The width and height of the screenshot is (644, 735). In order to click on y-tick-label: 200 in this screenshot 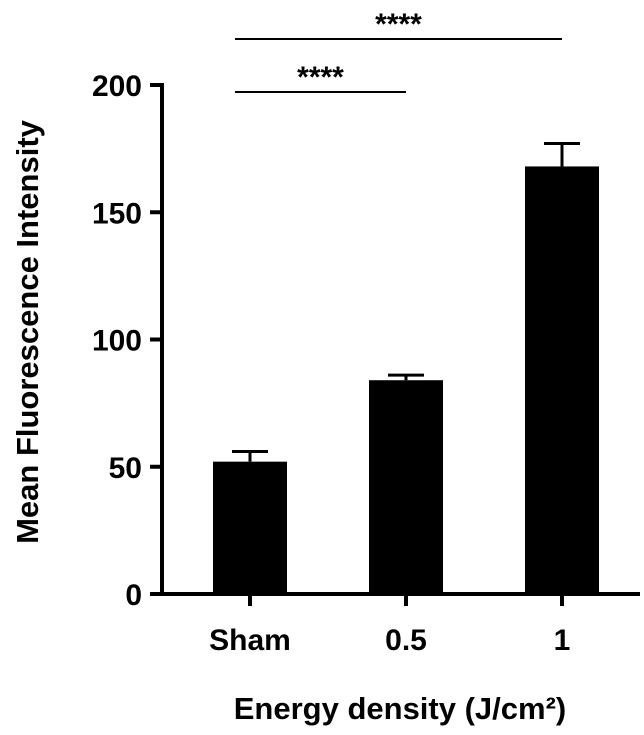, I will do `click(117, 86)`.